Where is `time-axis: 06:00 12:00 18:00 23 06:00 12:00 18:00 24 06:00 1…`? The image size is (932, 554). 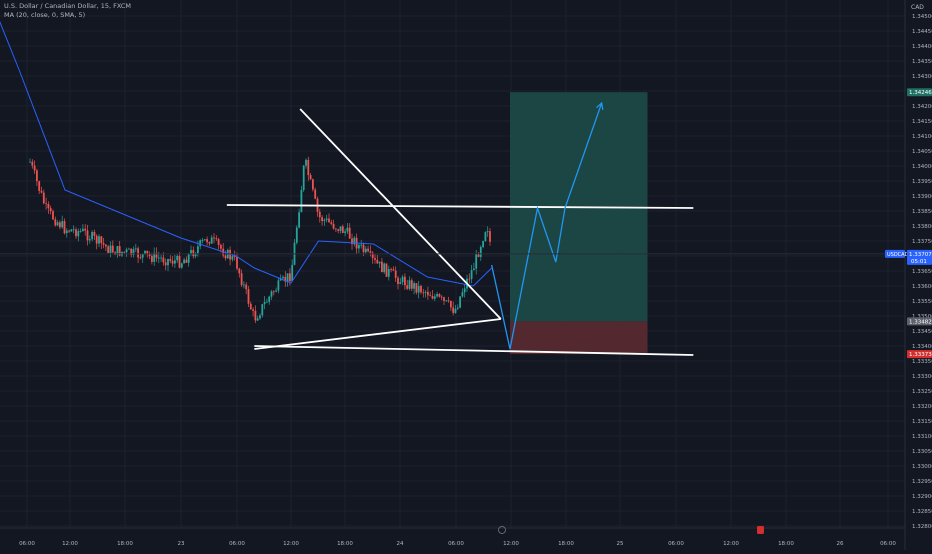
time-axis: 06:00 12:00 18:00 23 06:00 12:00 18:00 24 06:00 1… is located at coordinates (452, 536).